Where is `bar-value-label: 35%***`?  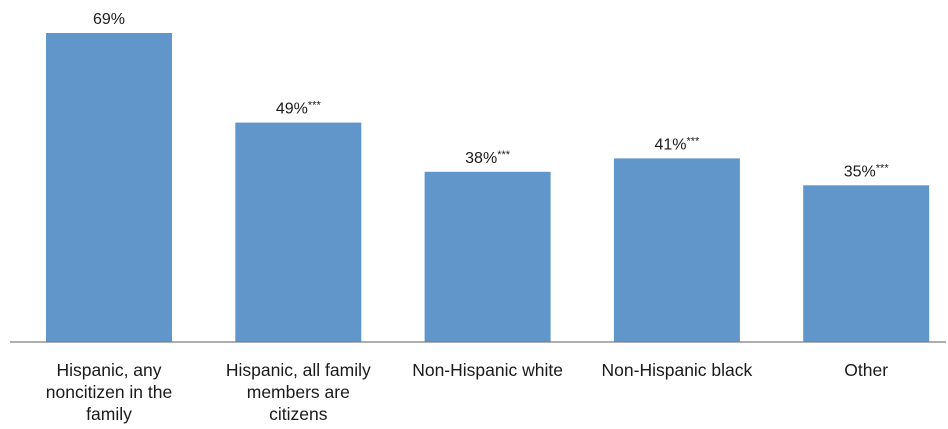 bar-value-label: 35%*** is located at coordinates (867, 171).